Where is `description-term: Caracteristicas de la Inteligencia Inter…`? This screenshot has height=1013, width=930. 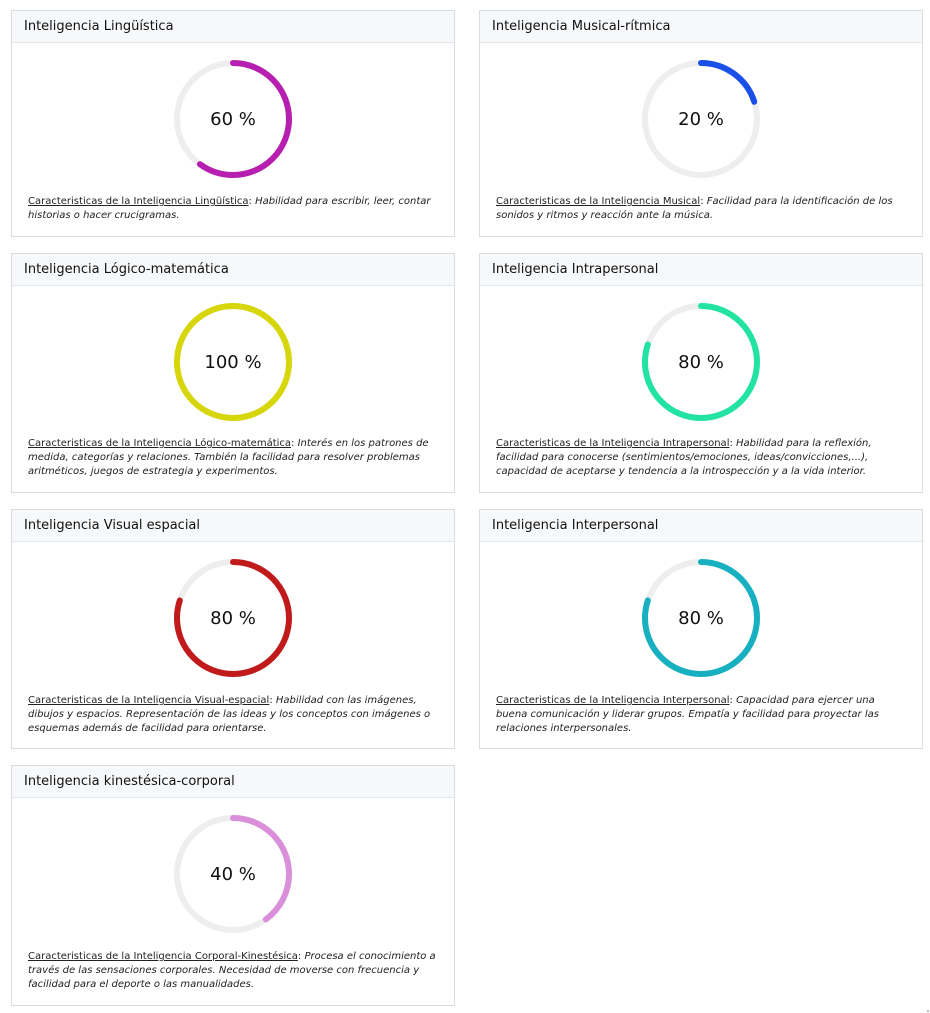
description-term: Caracteristicas de la Inteligencia Inter… is located at coordinates (613, 700).